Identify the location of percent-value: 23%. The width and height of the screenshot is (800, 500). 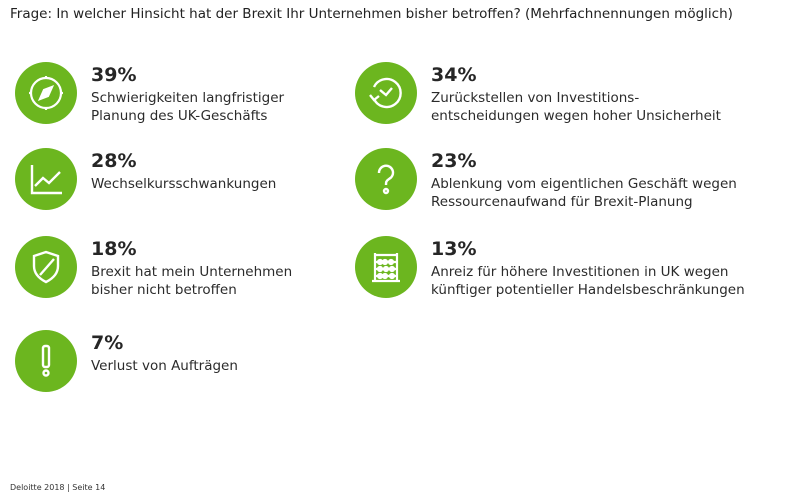
(454, 161).